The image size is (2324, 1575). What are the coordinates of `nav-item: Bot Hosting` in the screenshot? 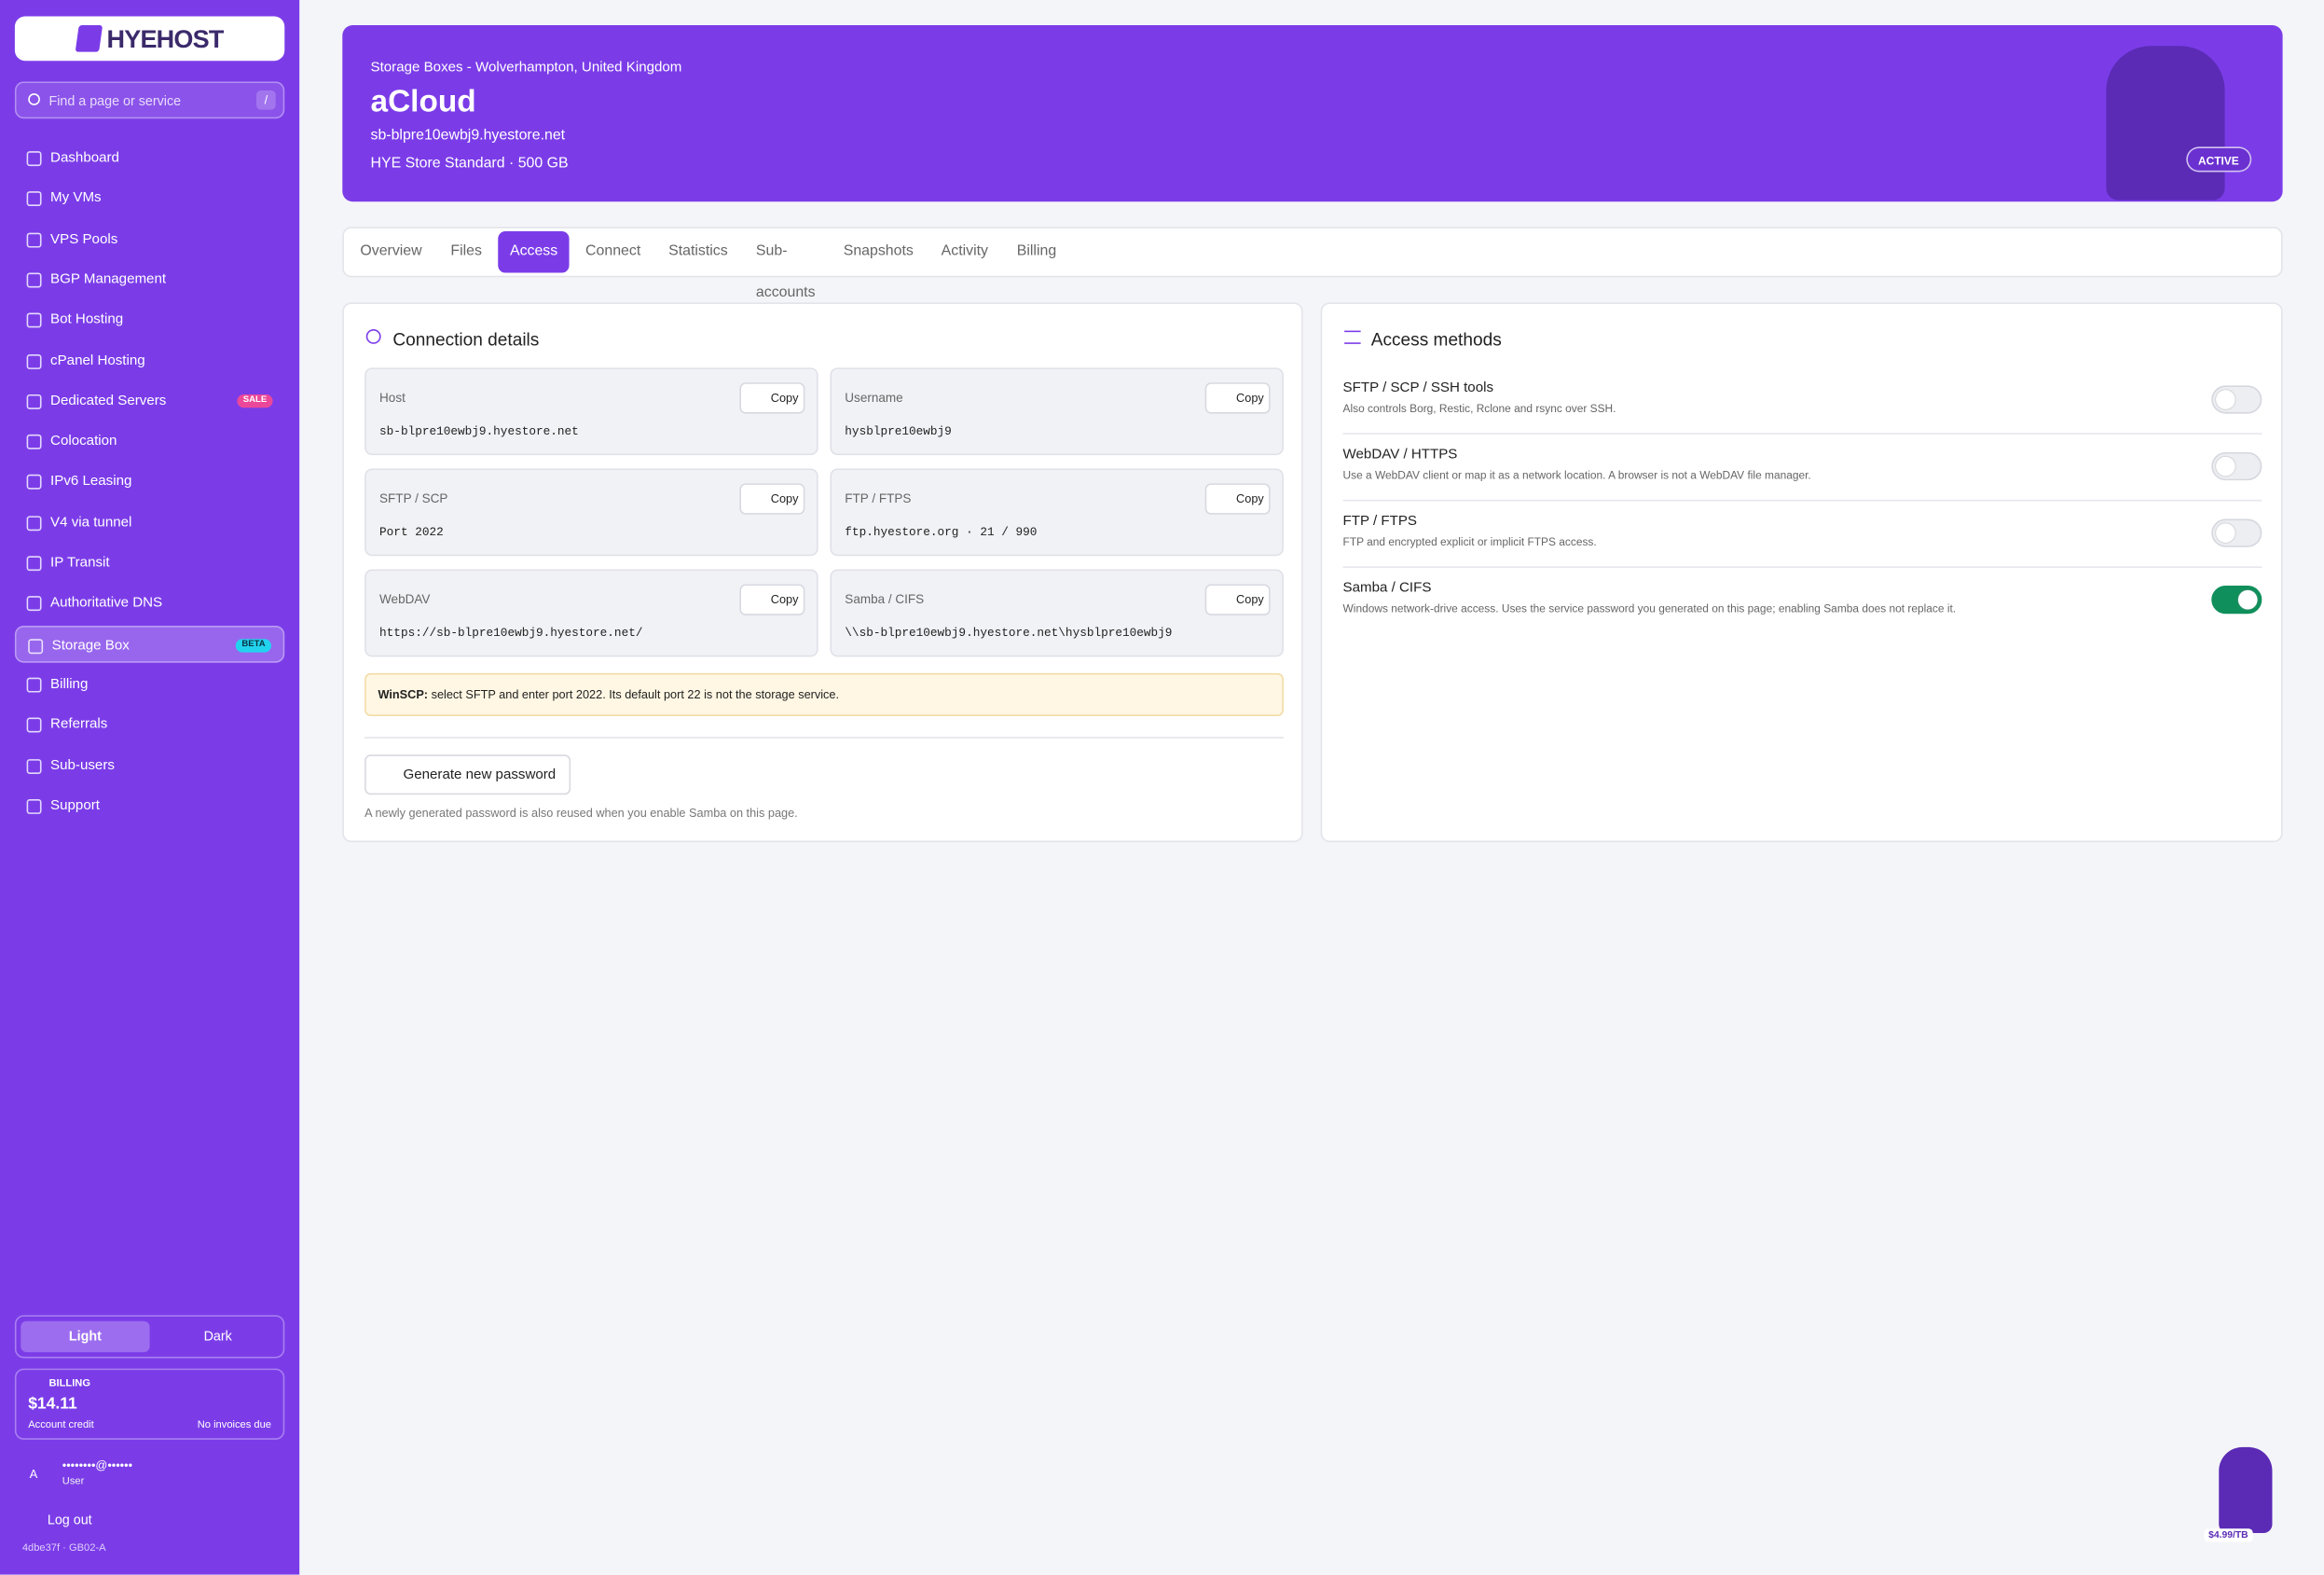 It's located at (149, 319).